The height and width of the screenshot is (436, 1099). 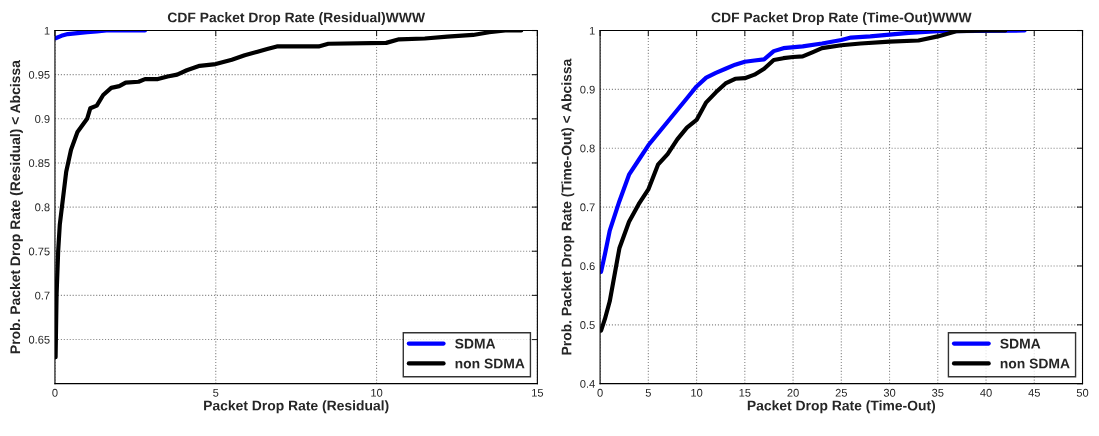 What do you see at coordinates (568, 206) in the screenshot?
I see `y-axis-title: Prob. Packet Drop Rate (Time-Out) < Abcissa` at bounding box center [568, 206].